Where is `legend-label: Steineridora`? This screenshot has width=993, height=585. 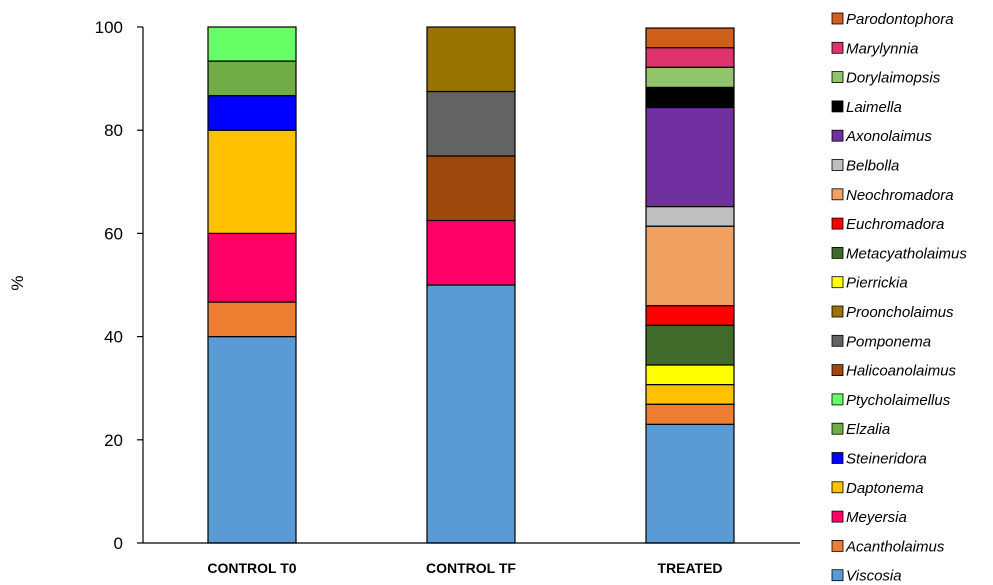
legend-label: Steineridora is located at coordinates (886, 459).